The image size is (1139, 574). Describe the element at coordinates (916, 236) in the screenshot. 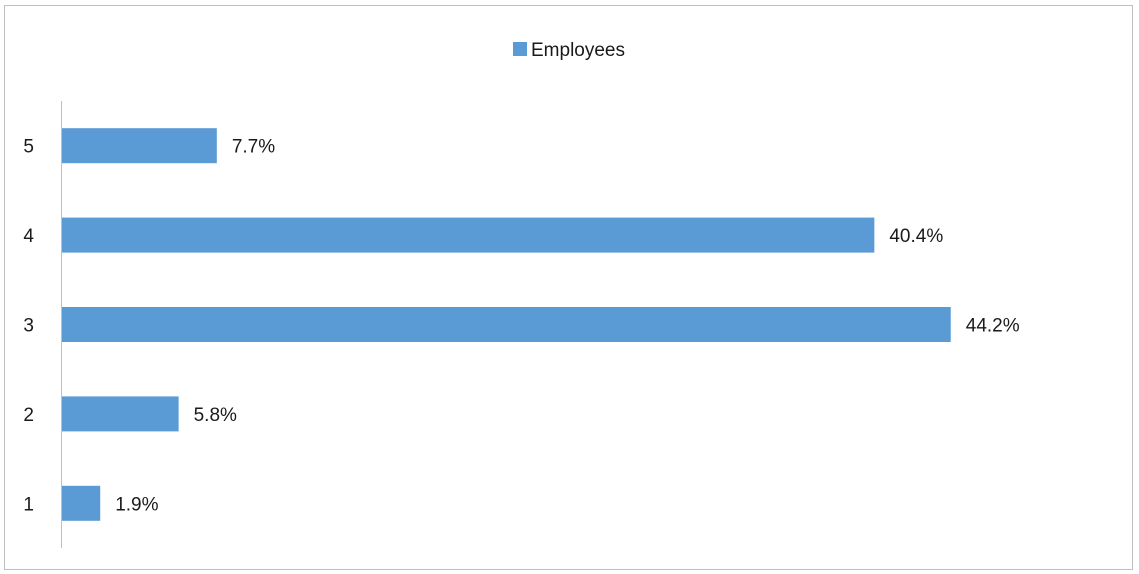

I see `data-label-4: 40.4%` at that location.